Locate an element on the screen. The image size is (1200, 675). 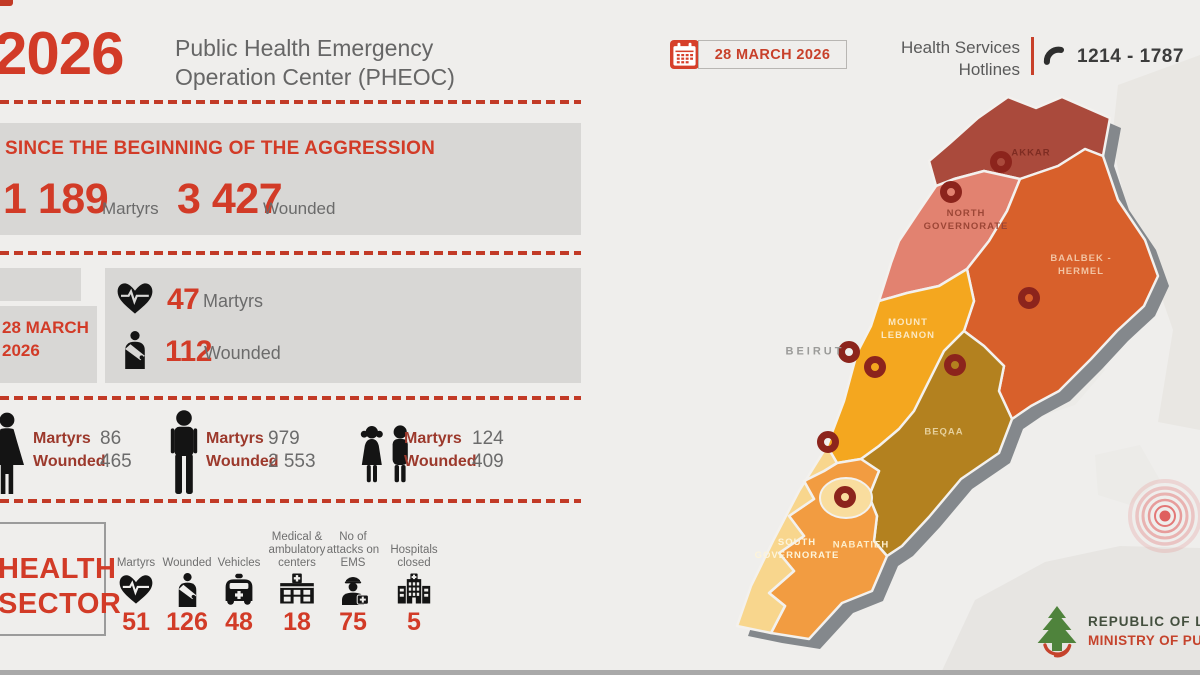
date-badge: 28 MARCH 2026 is located at coordinates (772, 54).